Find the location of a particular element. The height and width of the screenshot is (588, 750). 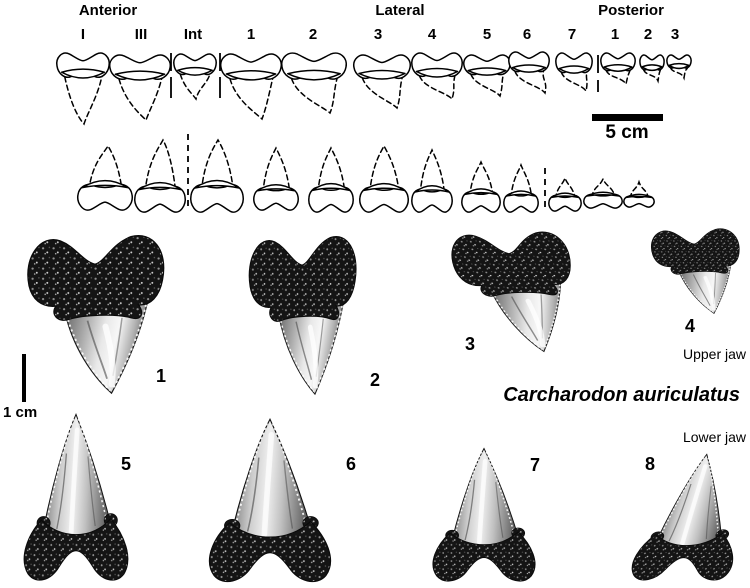

photo-number-3: 3 is located at coordinates (470, 344).